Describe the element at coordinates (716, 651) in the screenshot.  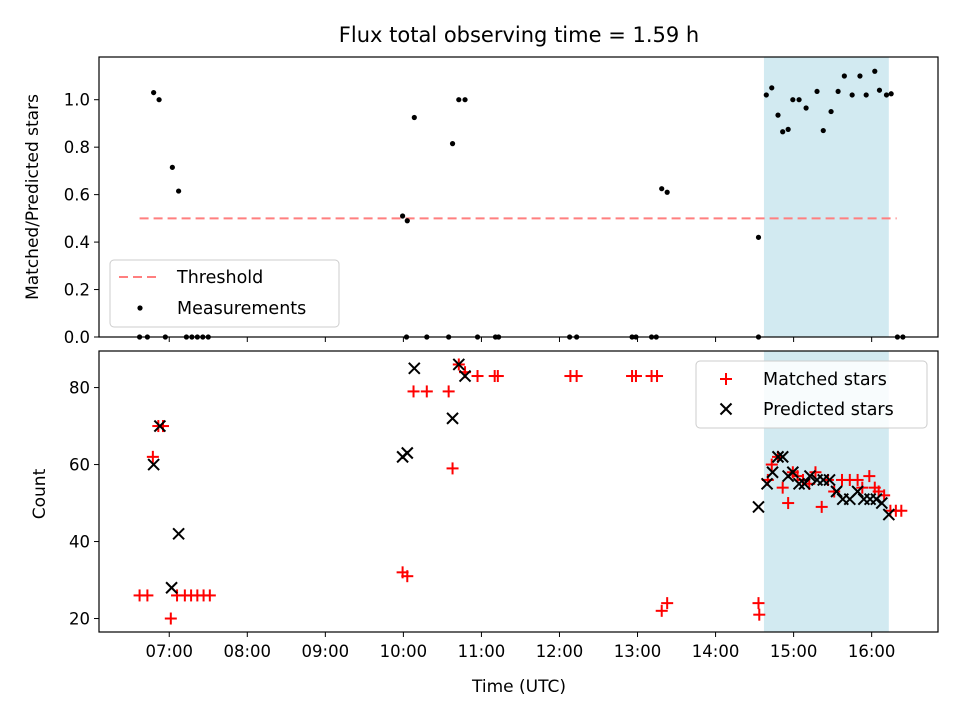
I see `time-tick-label: 14:00` at that location.